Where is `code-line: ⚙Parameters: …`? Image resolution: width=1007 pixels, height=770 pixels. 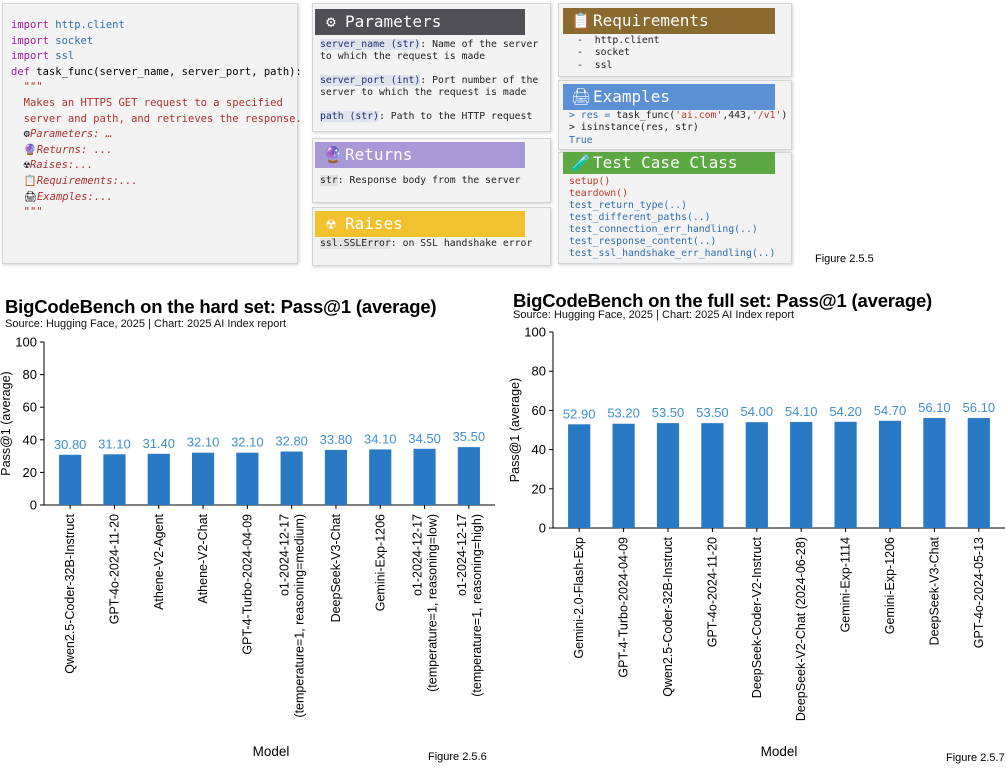
code-line: ⚙Parameters: … is located at coordinates (62, 134).